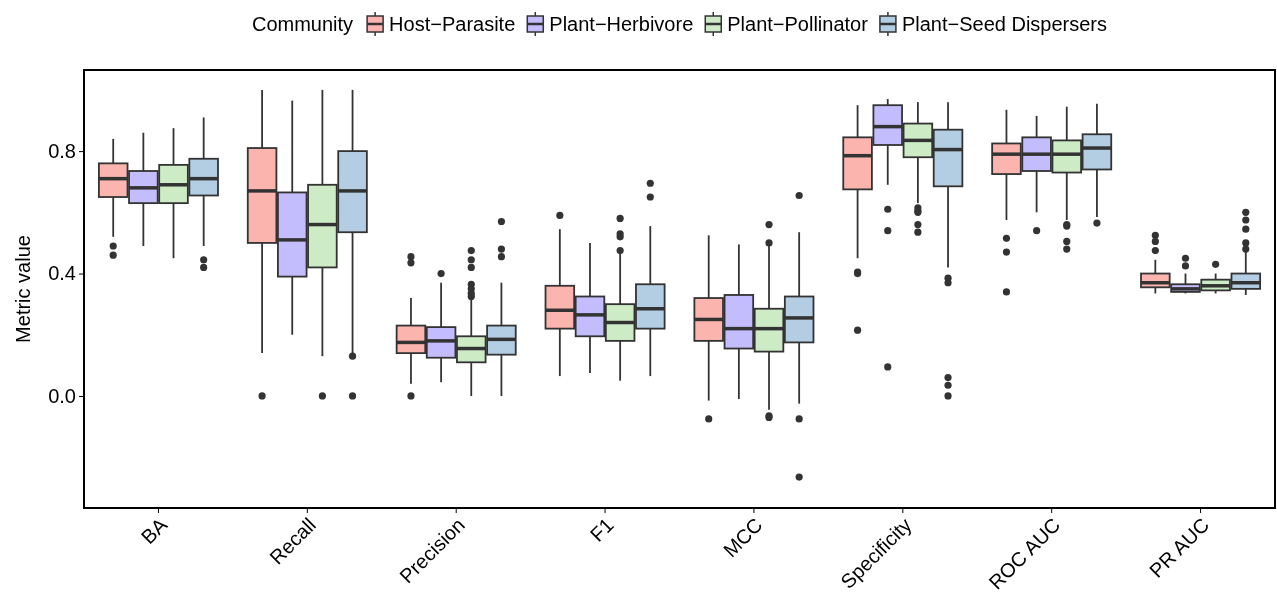  I want to click on x-tick-label: F1, so click(601, 529).